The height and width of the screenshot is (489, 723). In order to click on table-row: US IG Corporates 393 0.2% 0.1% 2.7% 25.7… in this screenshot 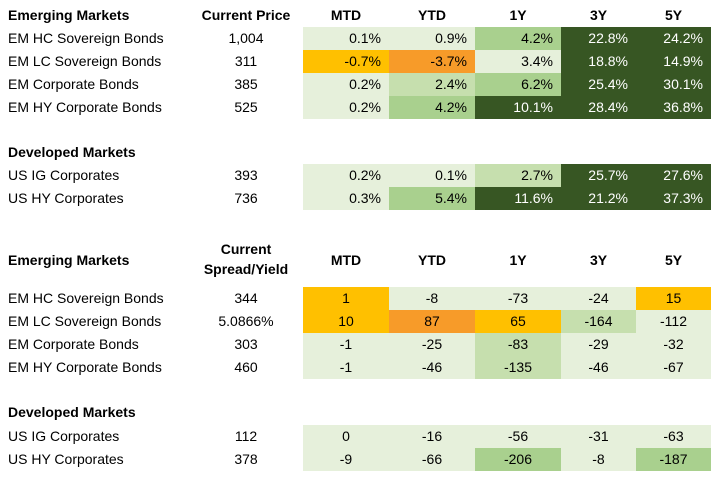, I will do `click(361, 175)`.